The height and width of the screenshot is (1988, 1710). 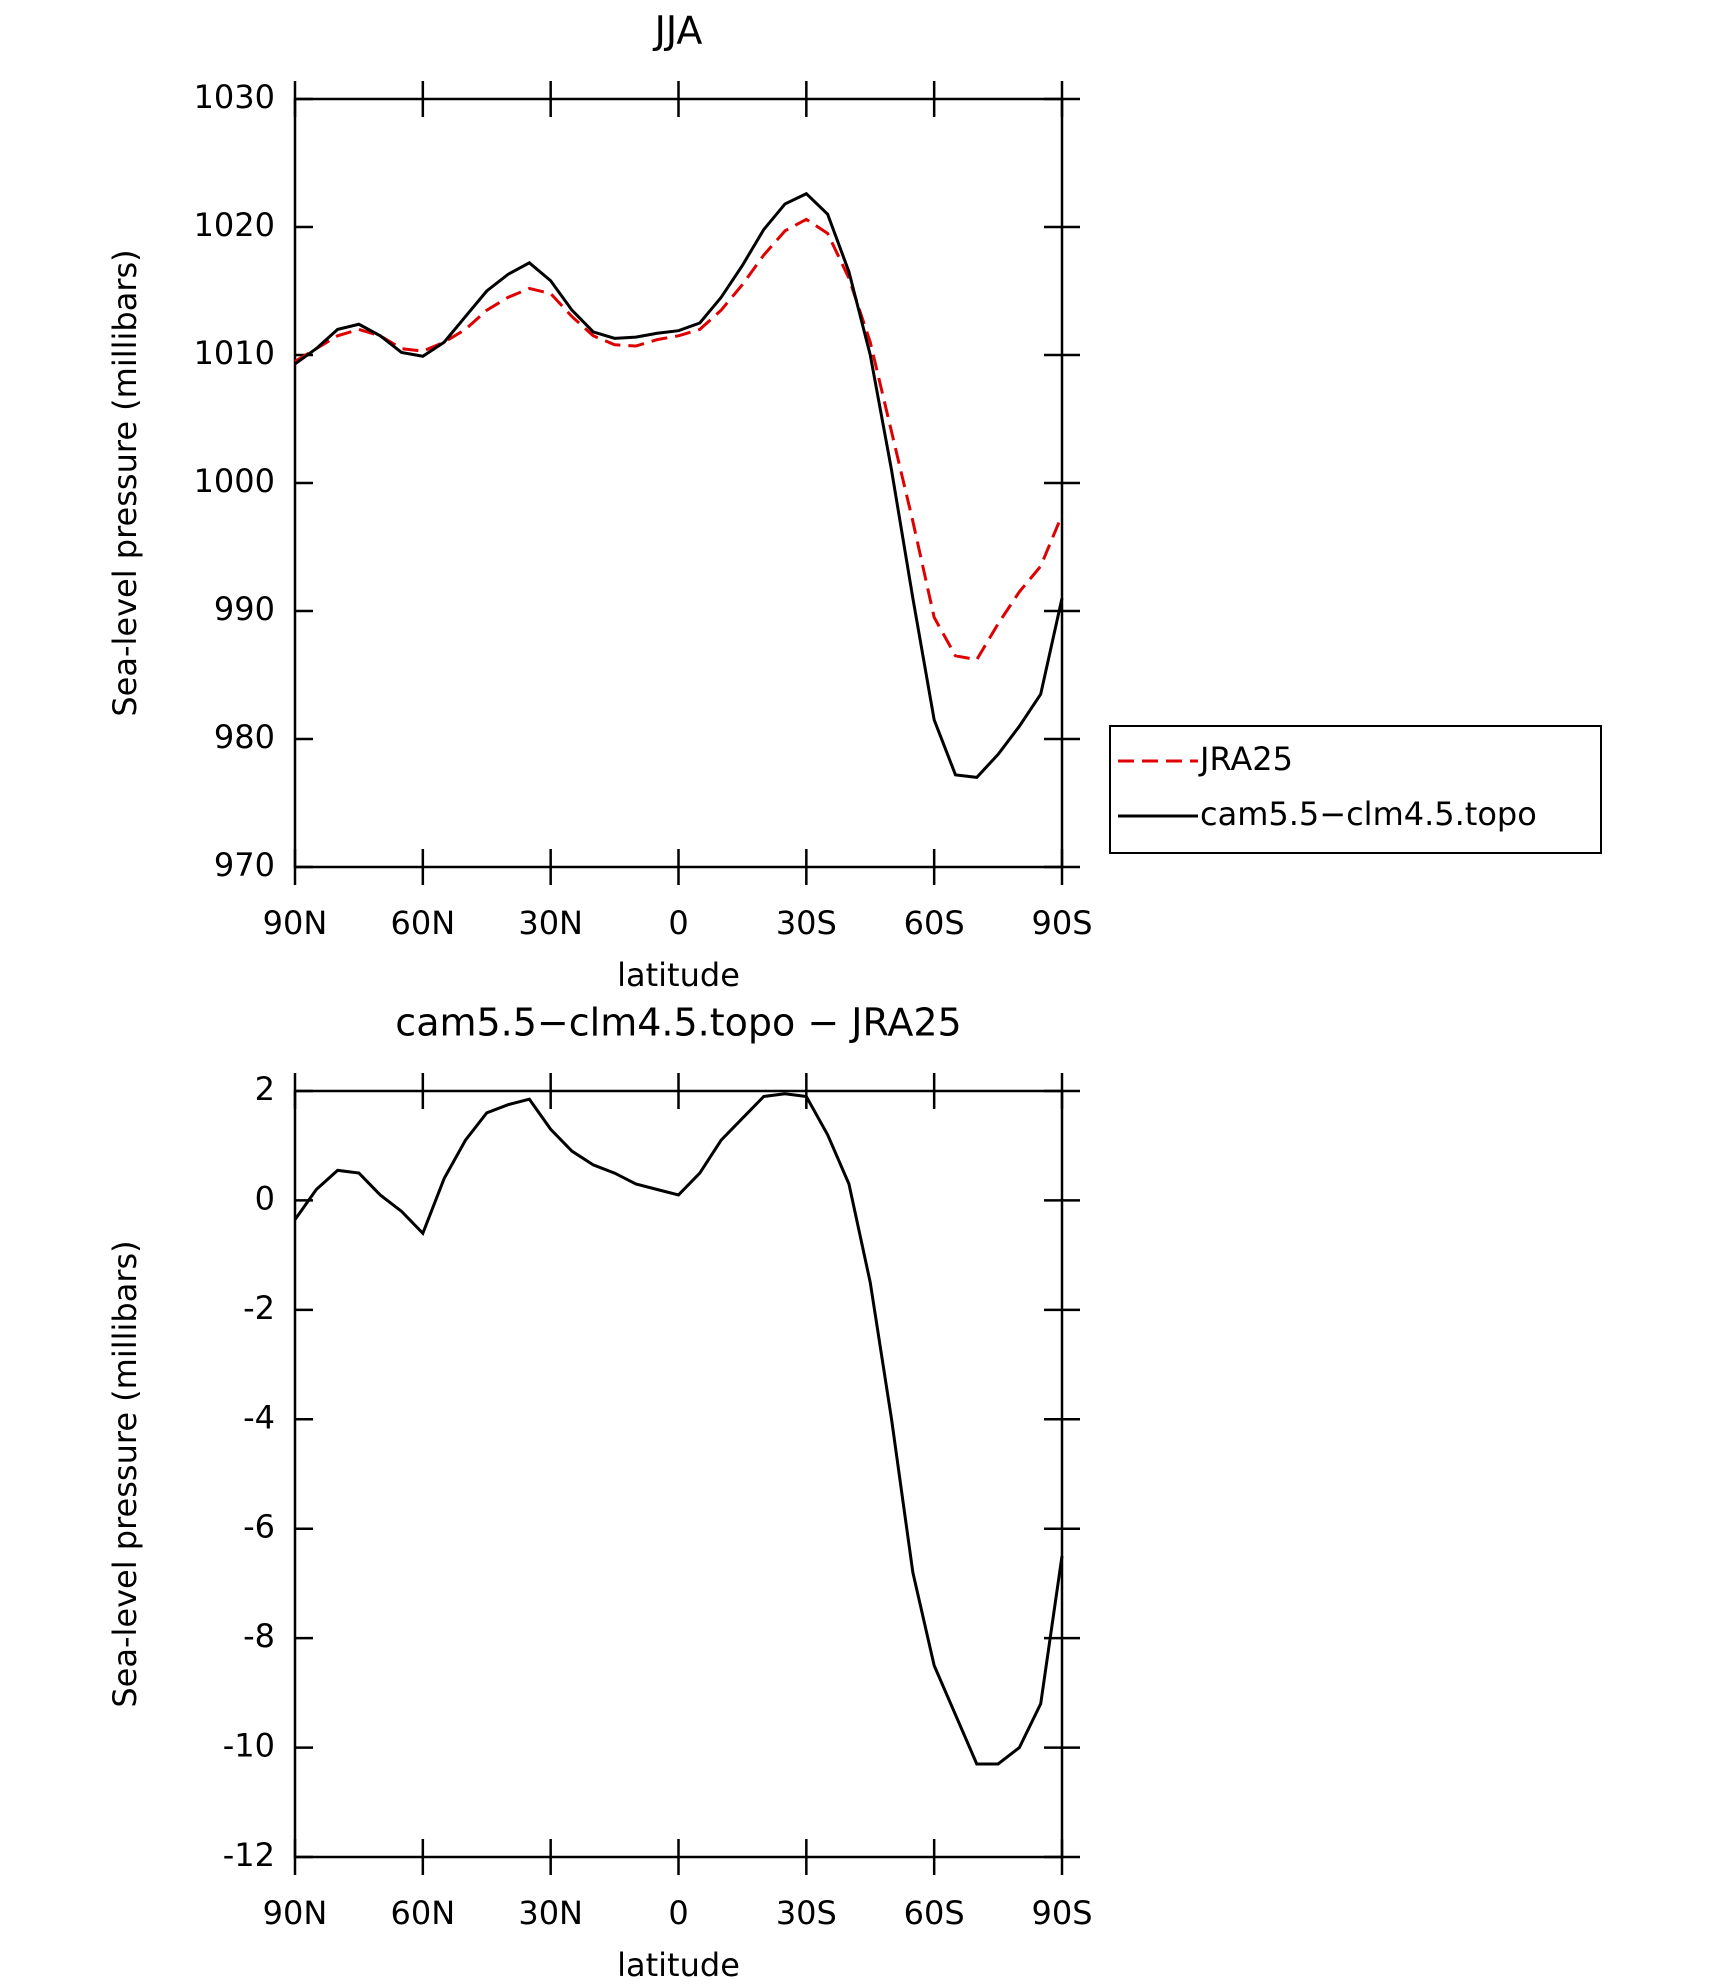 What do you see at coordinates (234, 353) in the screenshot?
I see `y-tick-label: 1010` at bounding box center [234, 353].